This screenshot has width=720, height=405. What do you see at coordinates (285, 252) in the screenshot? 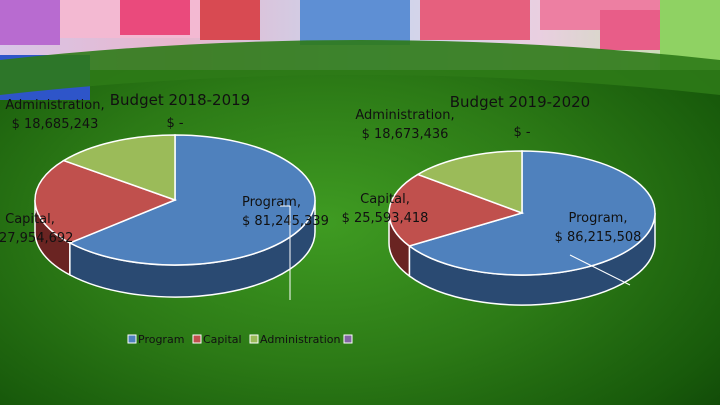
I see `leader-line-program-left` at bounding box center [285, 252].